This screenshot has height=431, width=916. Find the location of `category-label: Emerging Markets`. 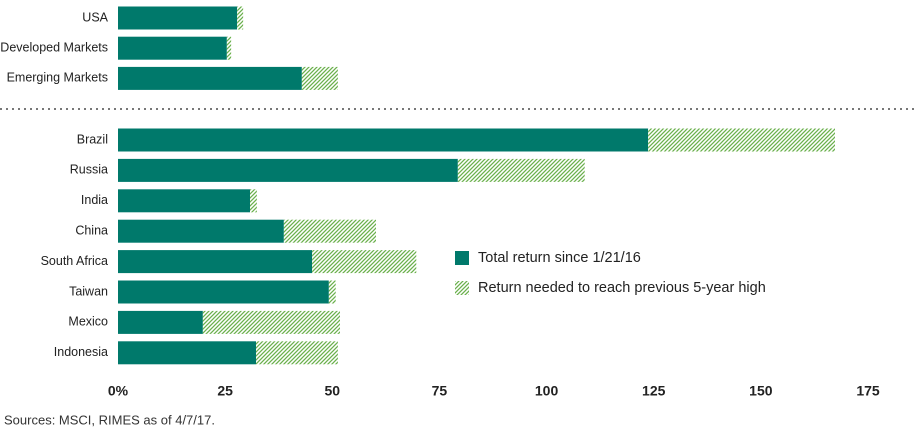

category-label: Emerging Markets is located at coordinates (57, 78).